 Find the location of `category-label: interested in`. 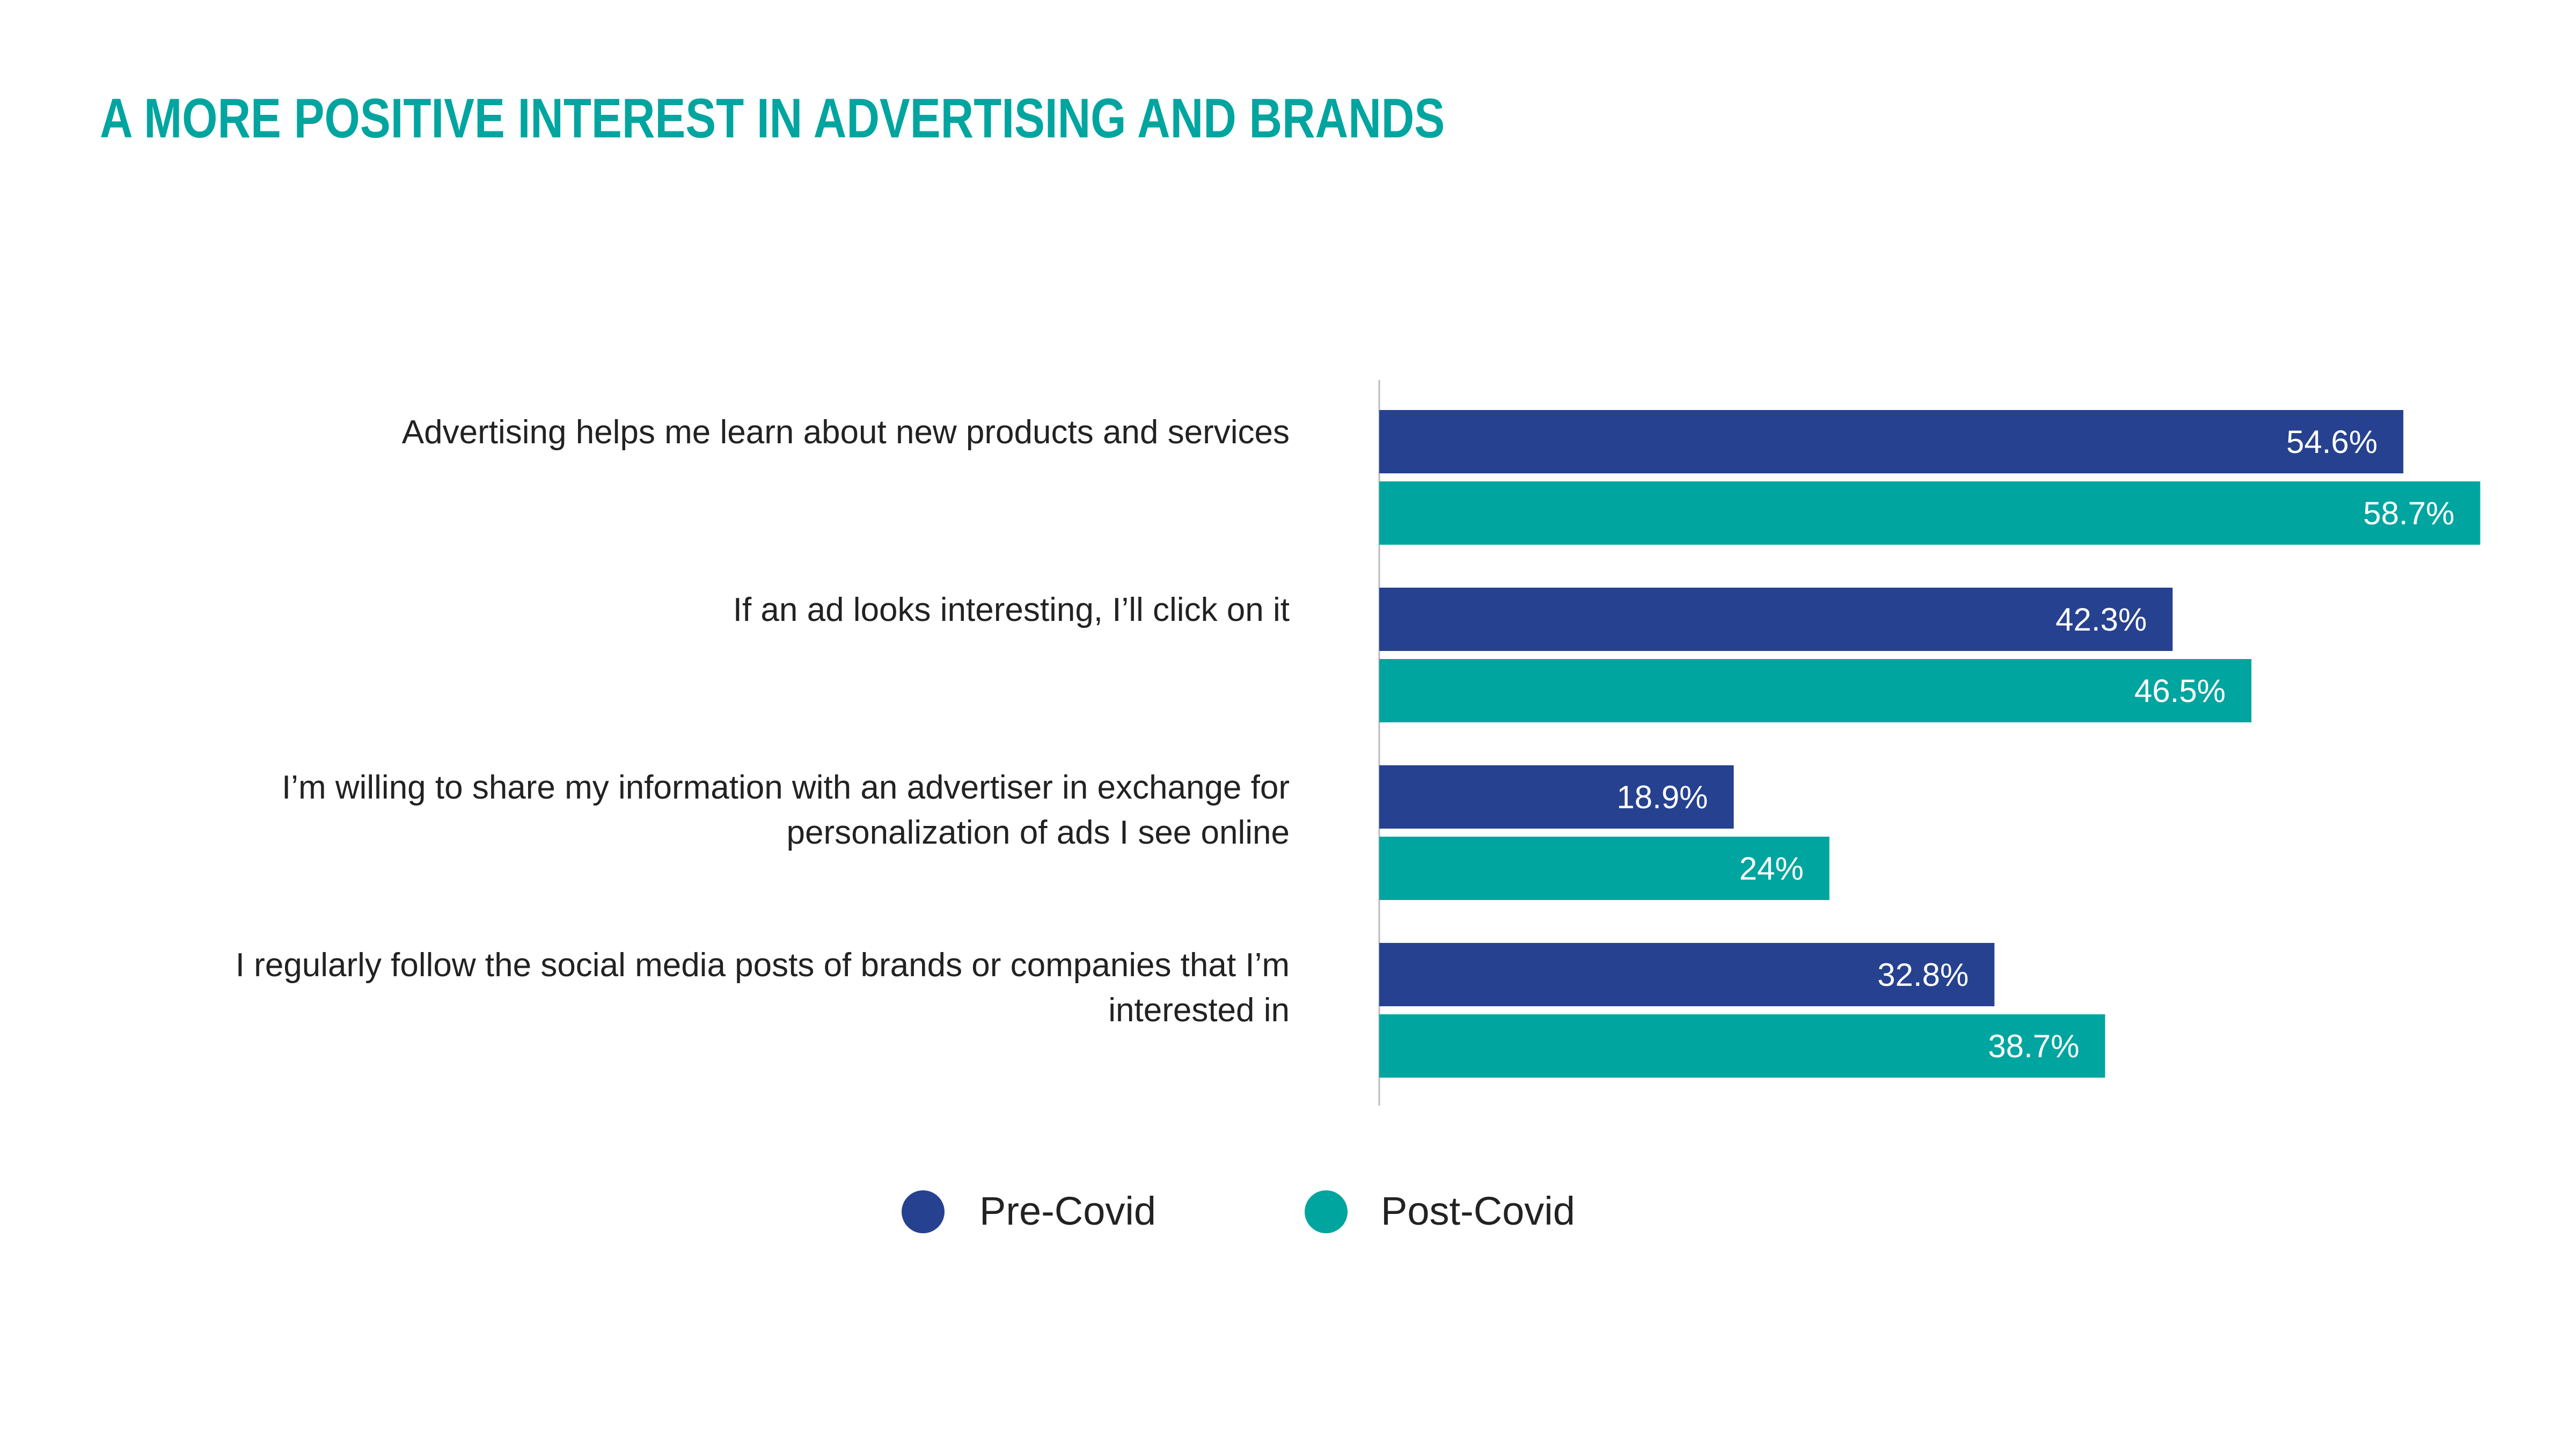

category-label: interested in is located at coordinates (1199, 1010).